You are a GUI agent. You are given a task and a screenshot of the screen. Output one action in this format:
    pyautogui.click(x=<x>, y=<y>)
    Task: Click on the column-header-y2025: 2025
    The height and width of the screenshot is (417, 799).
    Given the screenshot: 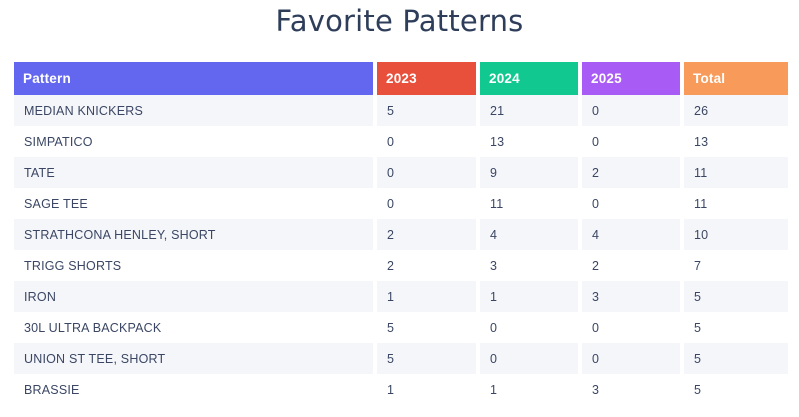 What is the action you would take?
    pyautogui.click(x=631, y=78)
    